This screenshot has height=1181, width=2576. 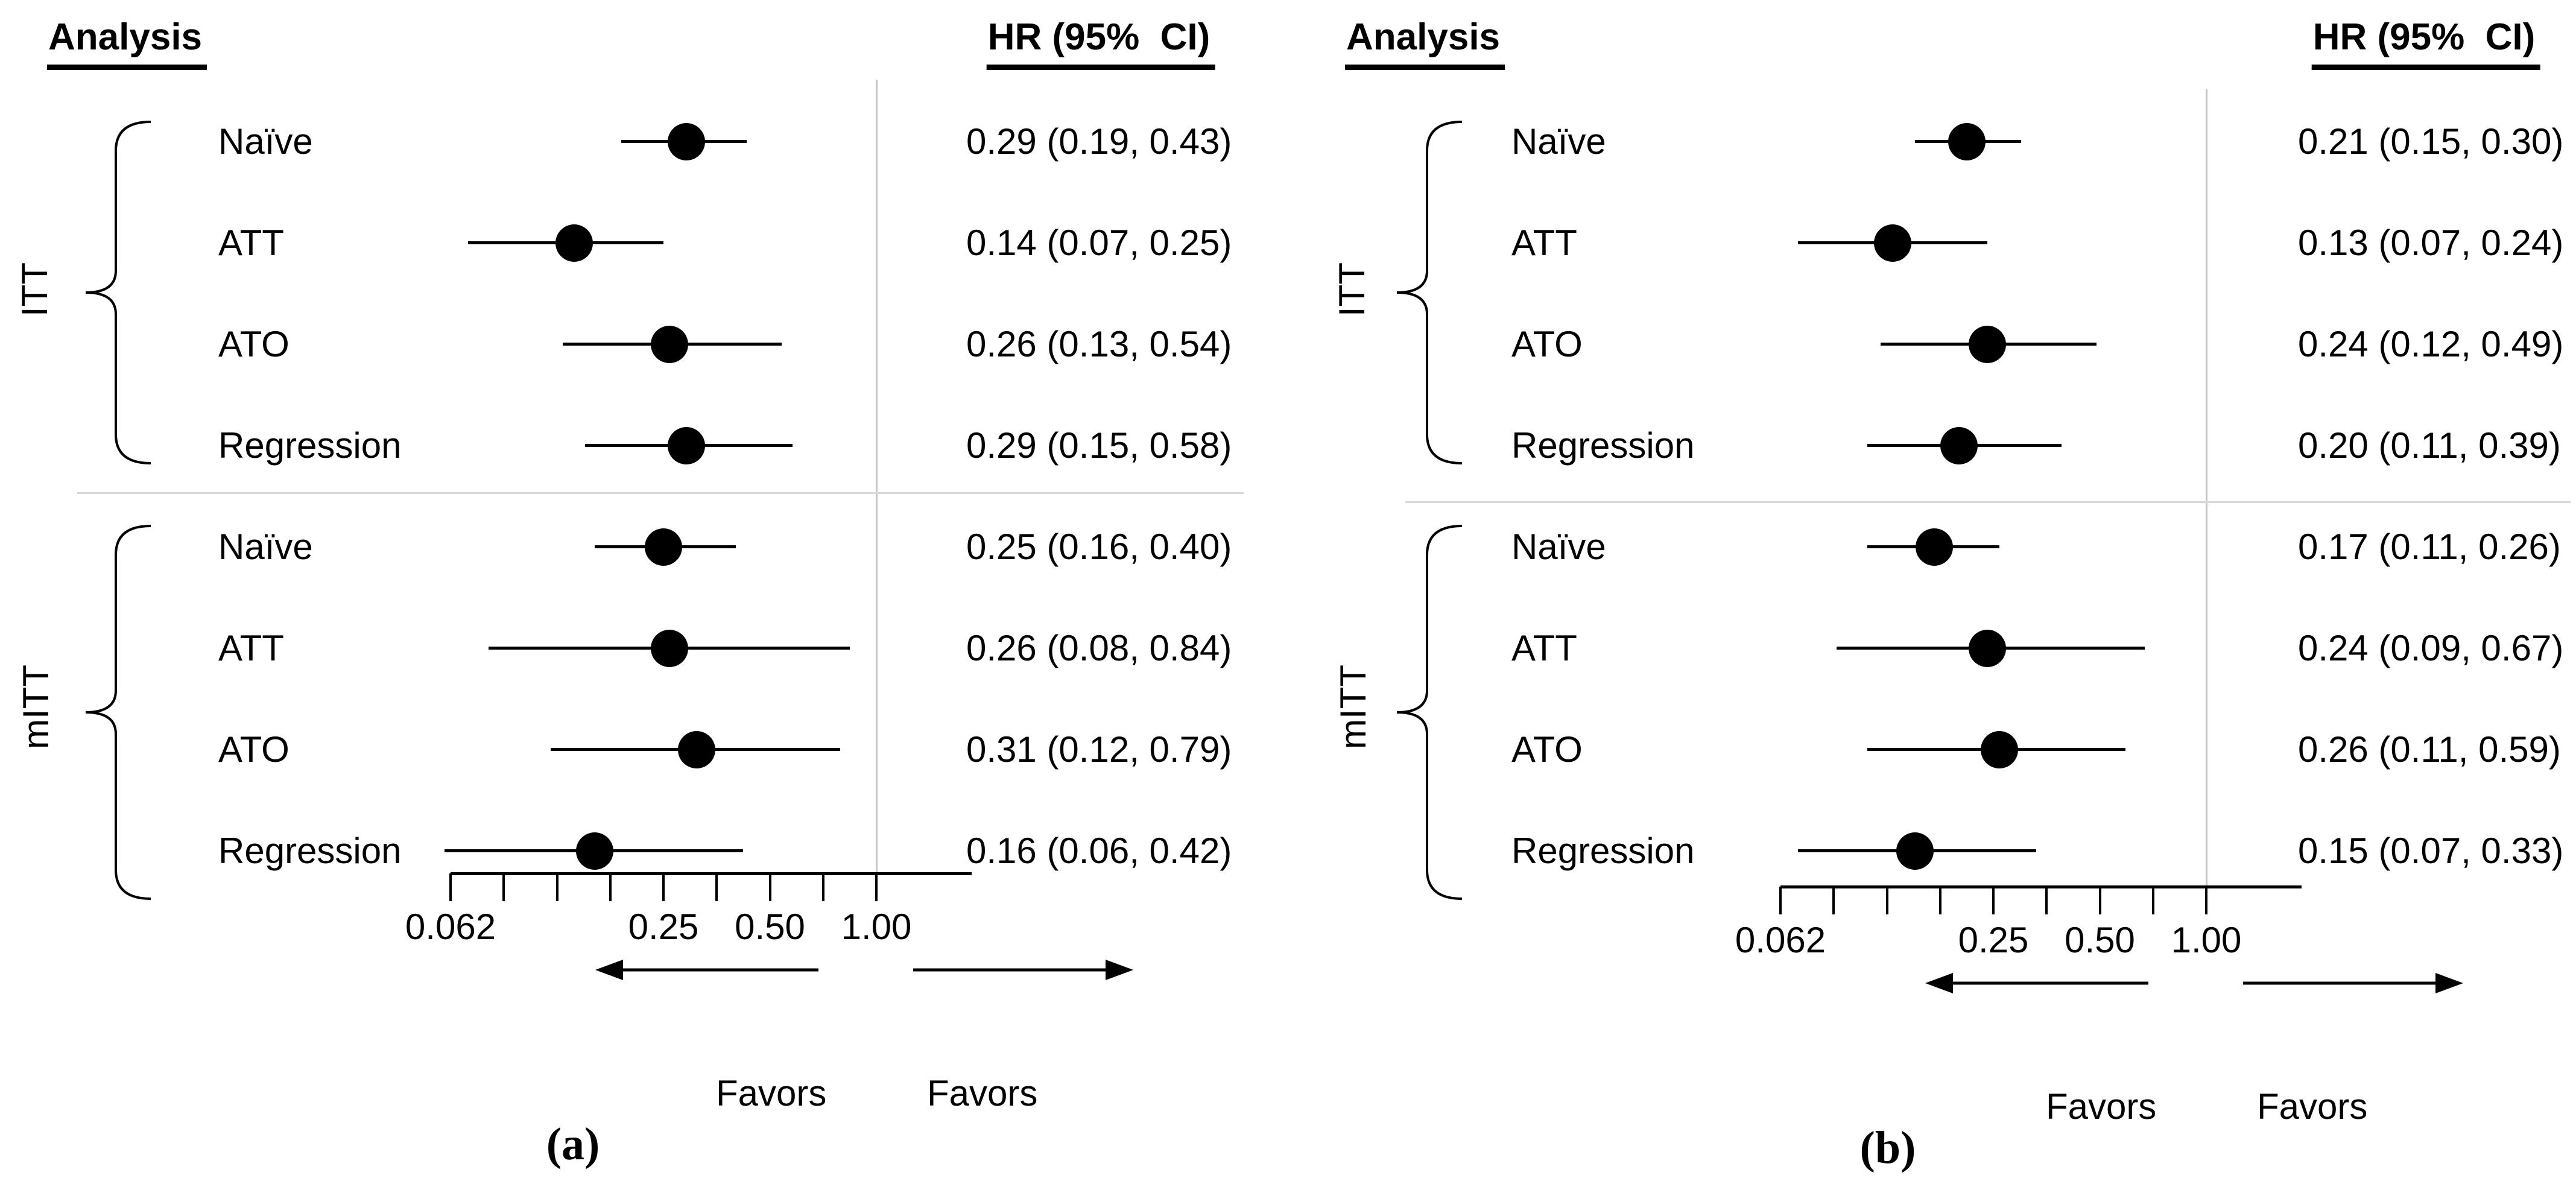 I want to click on hr-value: 0.24 (0.09, 0.67), so click(x=2431, y=648).